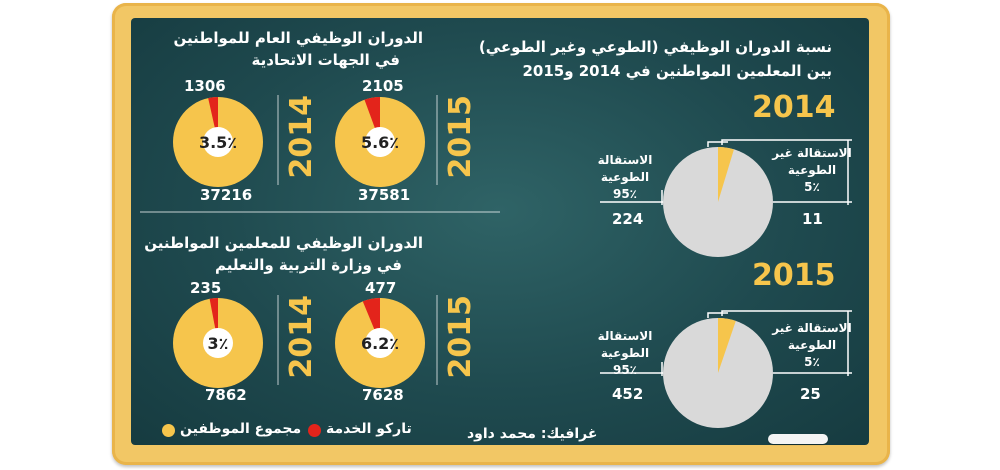 This screenshot has height=470, width=1000. What do you see at coordinates (798, 439) in the screenshot?
I see `chalk-eraser` at bounding box center [798, 439].